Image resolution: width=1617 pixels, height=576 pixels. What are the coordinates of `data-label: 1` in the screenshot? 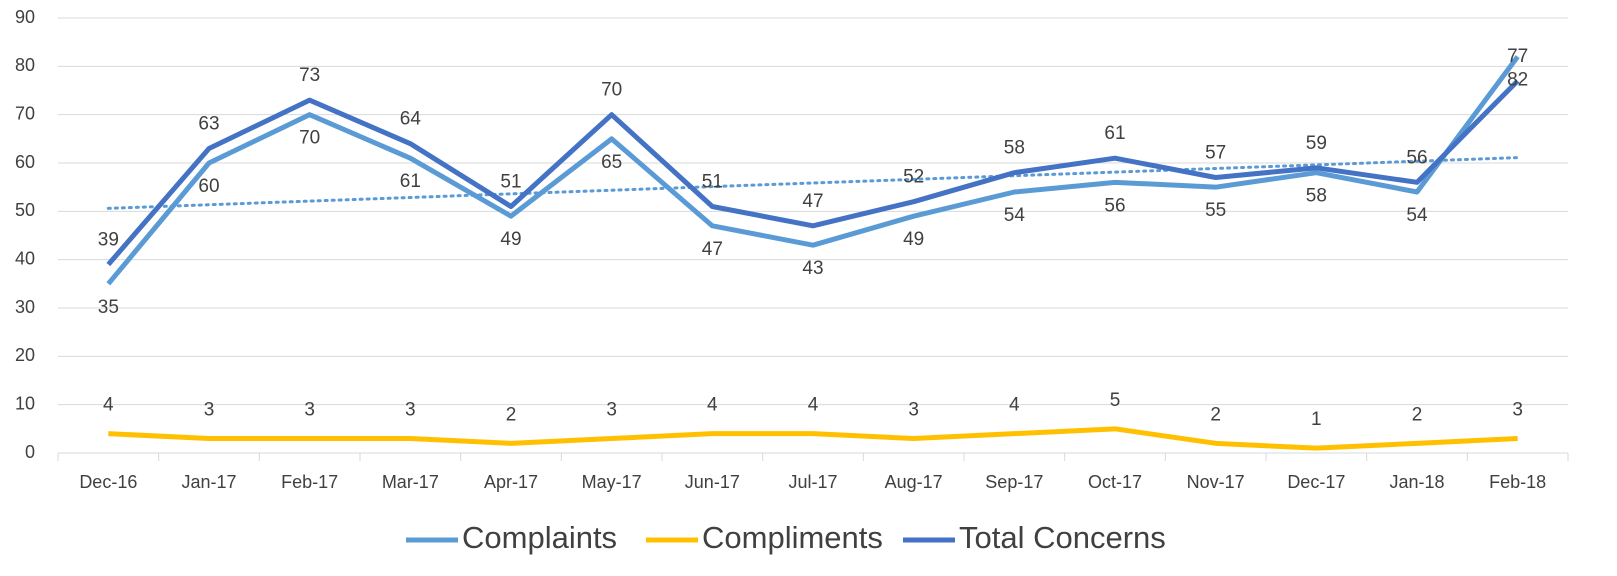 It's located at (1316, 419).